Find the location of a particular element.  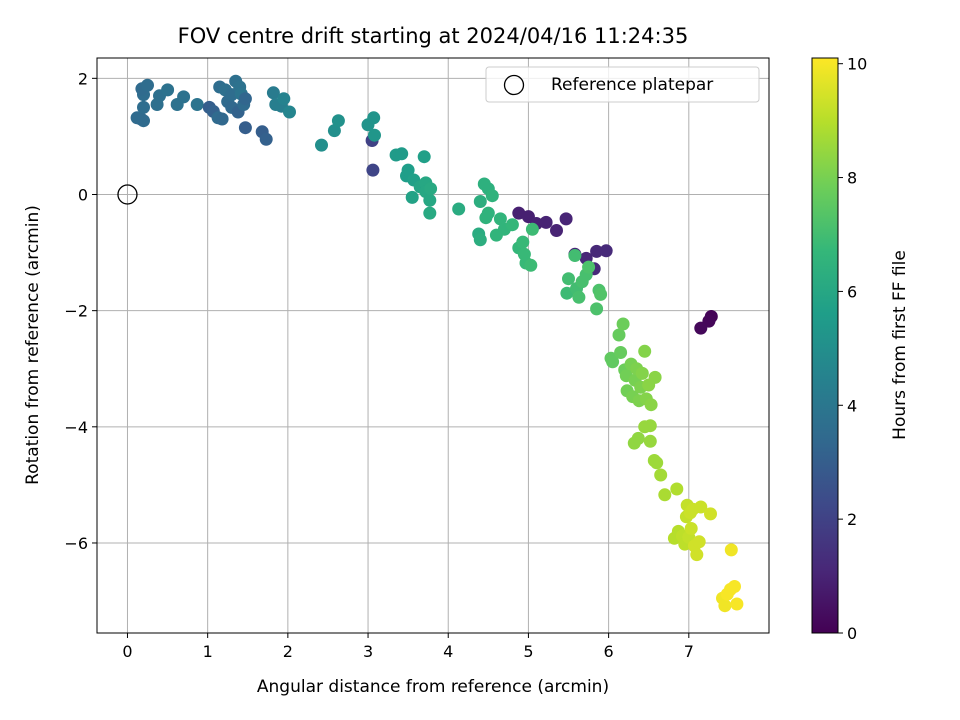

y-tick-label: −4 is located at coordinates (76, 427).